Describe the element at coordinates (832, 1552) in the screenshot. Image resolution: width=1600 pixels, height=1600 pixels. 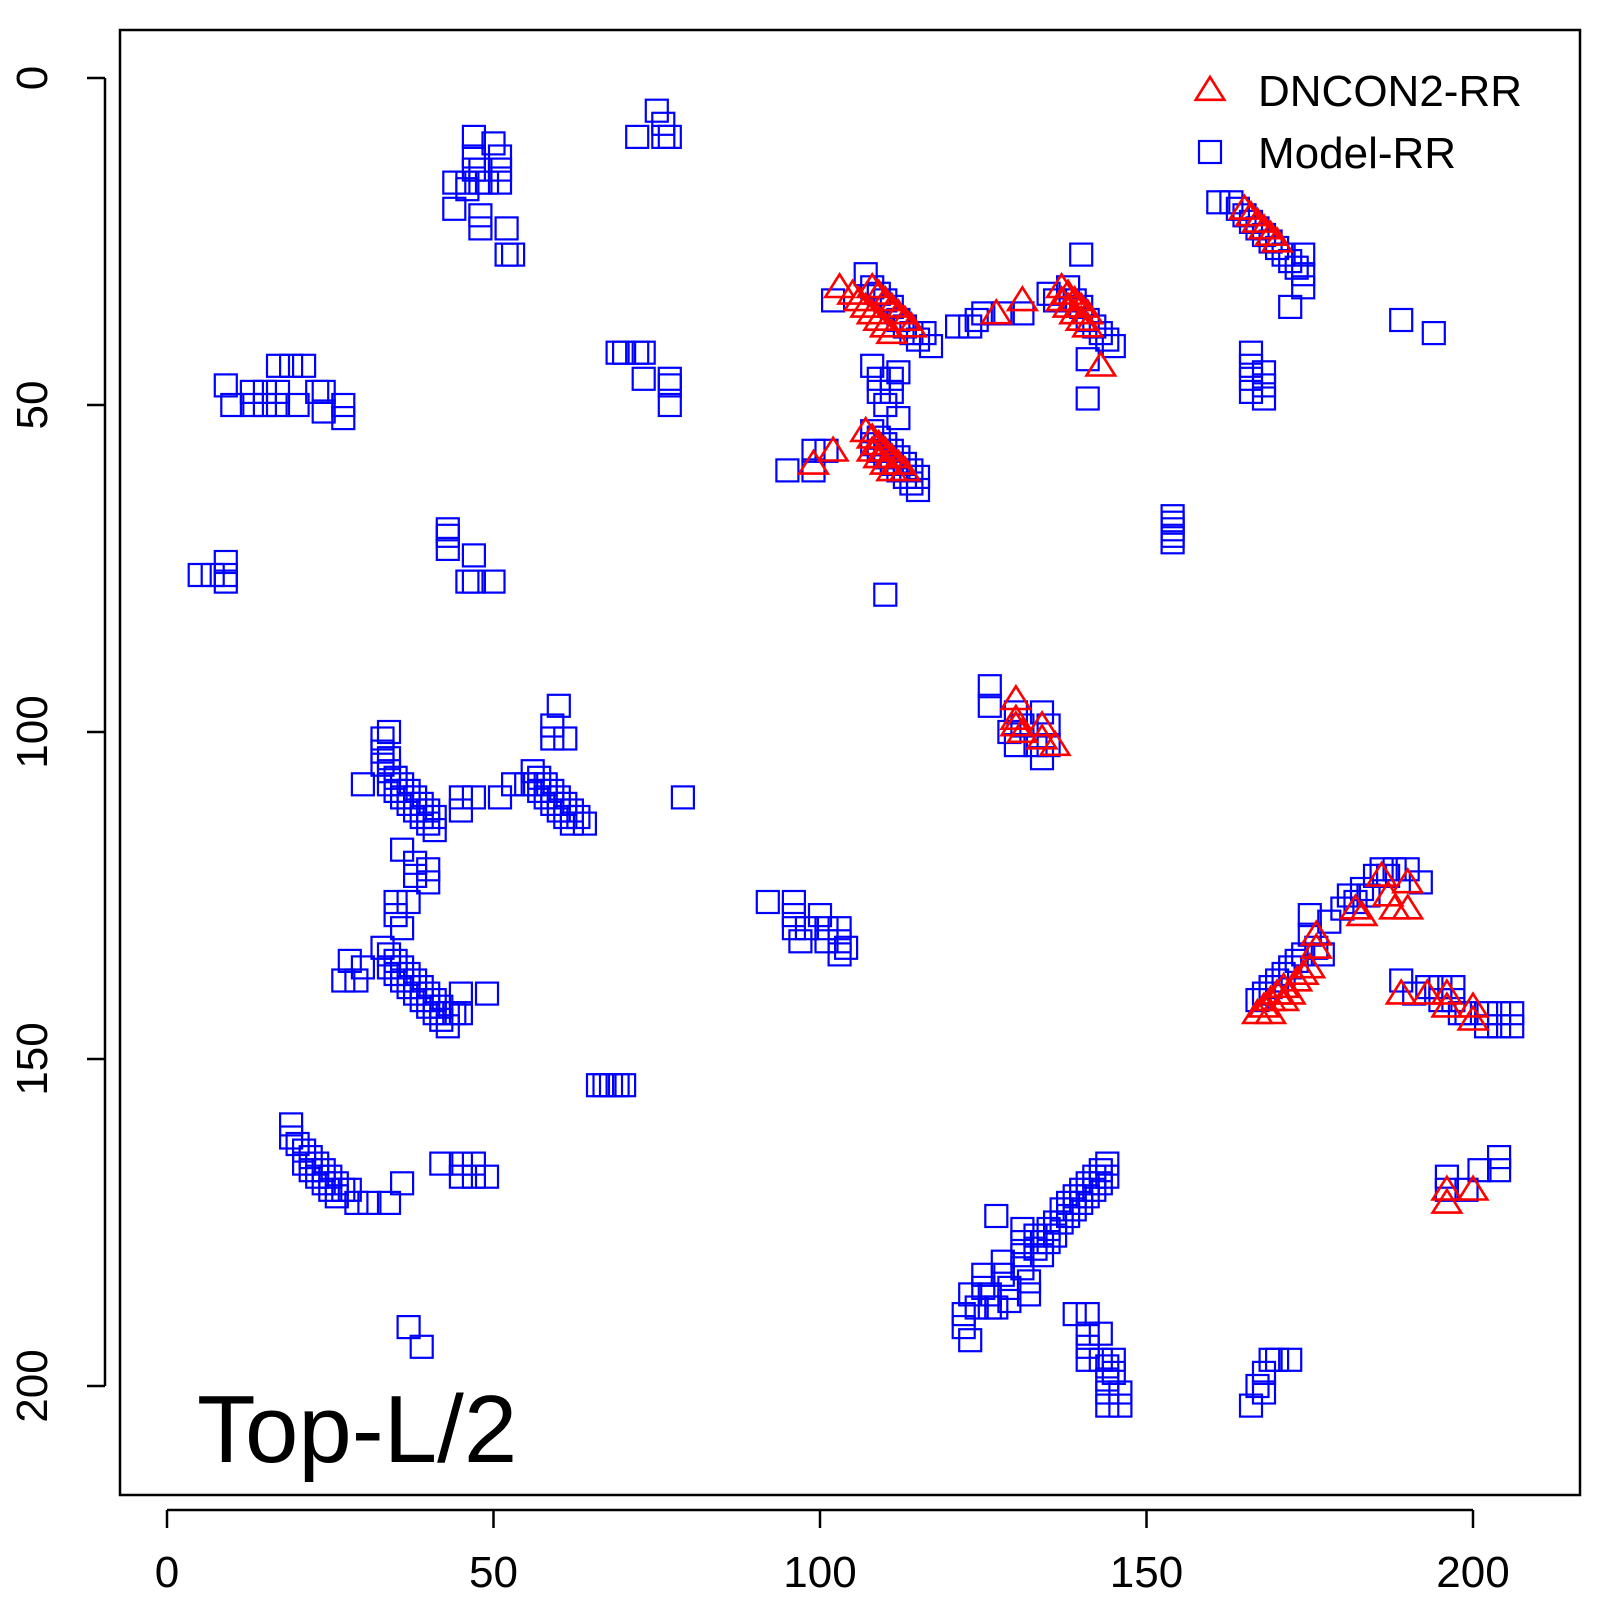
I see `x-axis: 0 50 100 150 200` at that location.